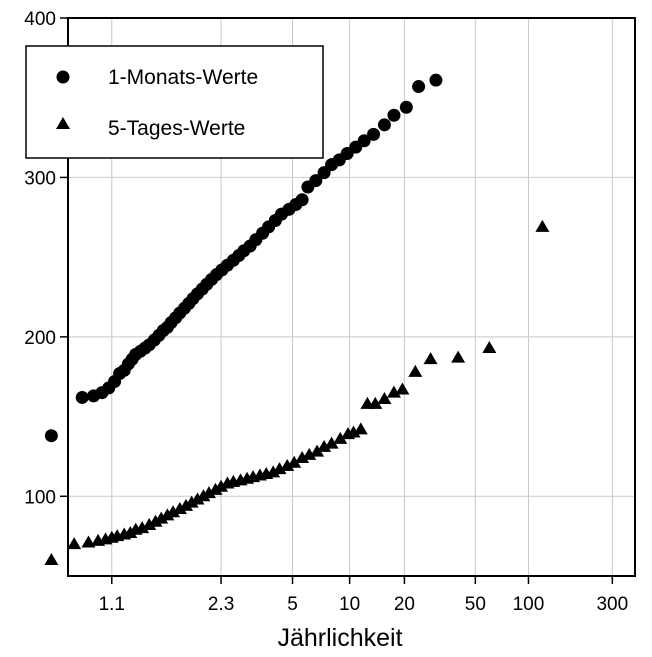 The width and height of the screenshot is (652, 657). I want to click on x-tick-label: 1.1, so click(112, 604).